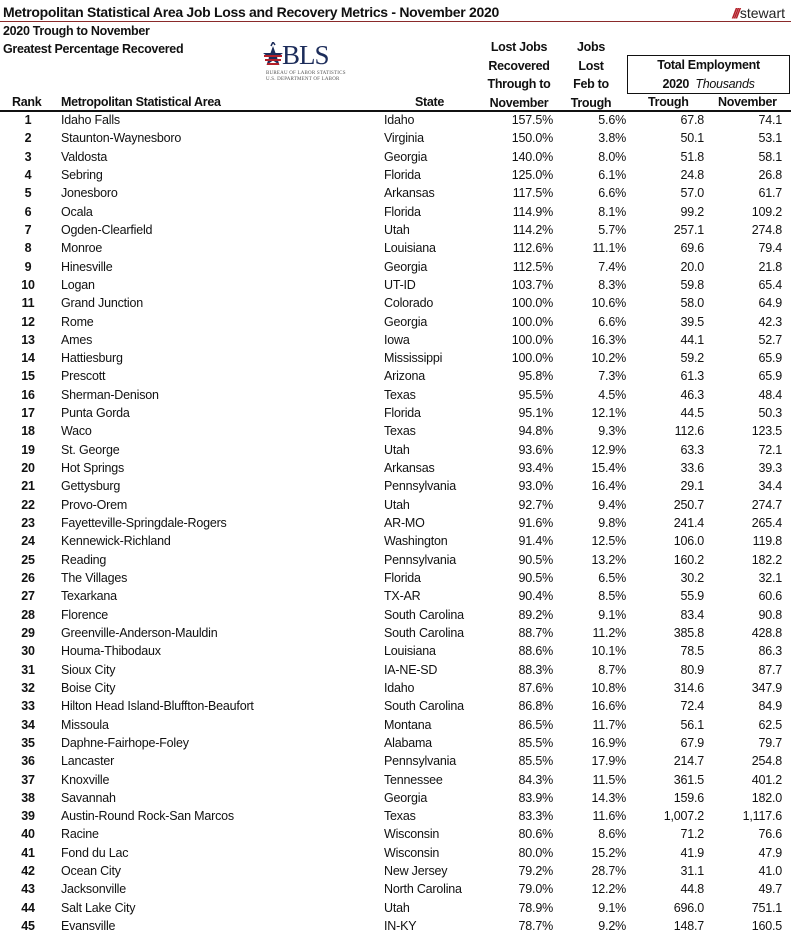  I want to click on lost-cell: 8.1%, so click(612, 211).